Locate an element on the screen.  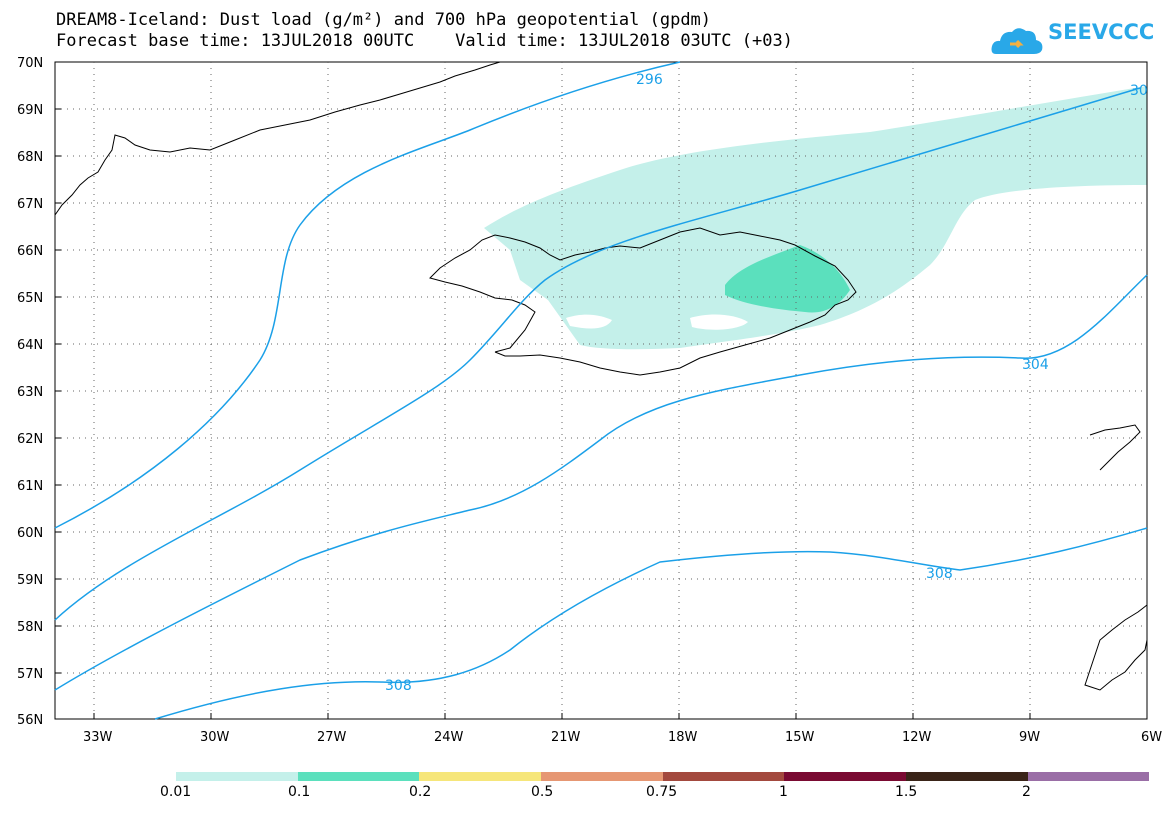
lat-label: 69N is located at coordinates (30, 110).